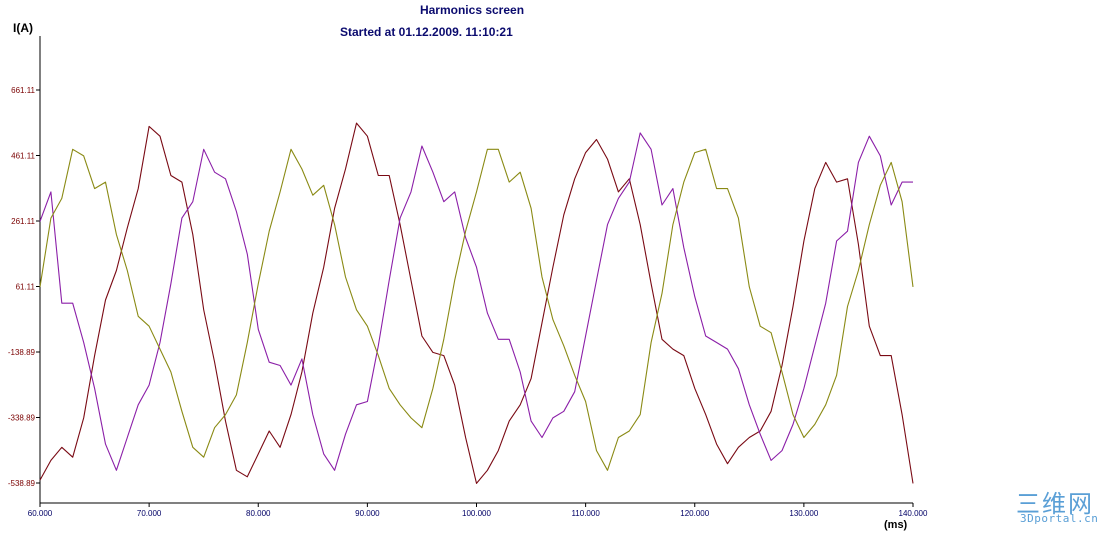  I want to click on y-tick-label: 61.11, so click(26, 287).